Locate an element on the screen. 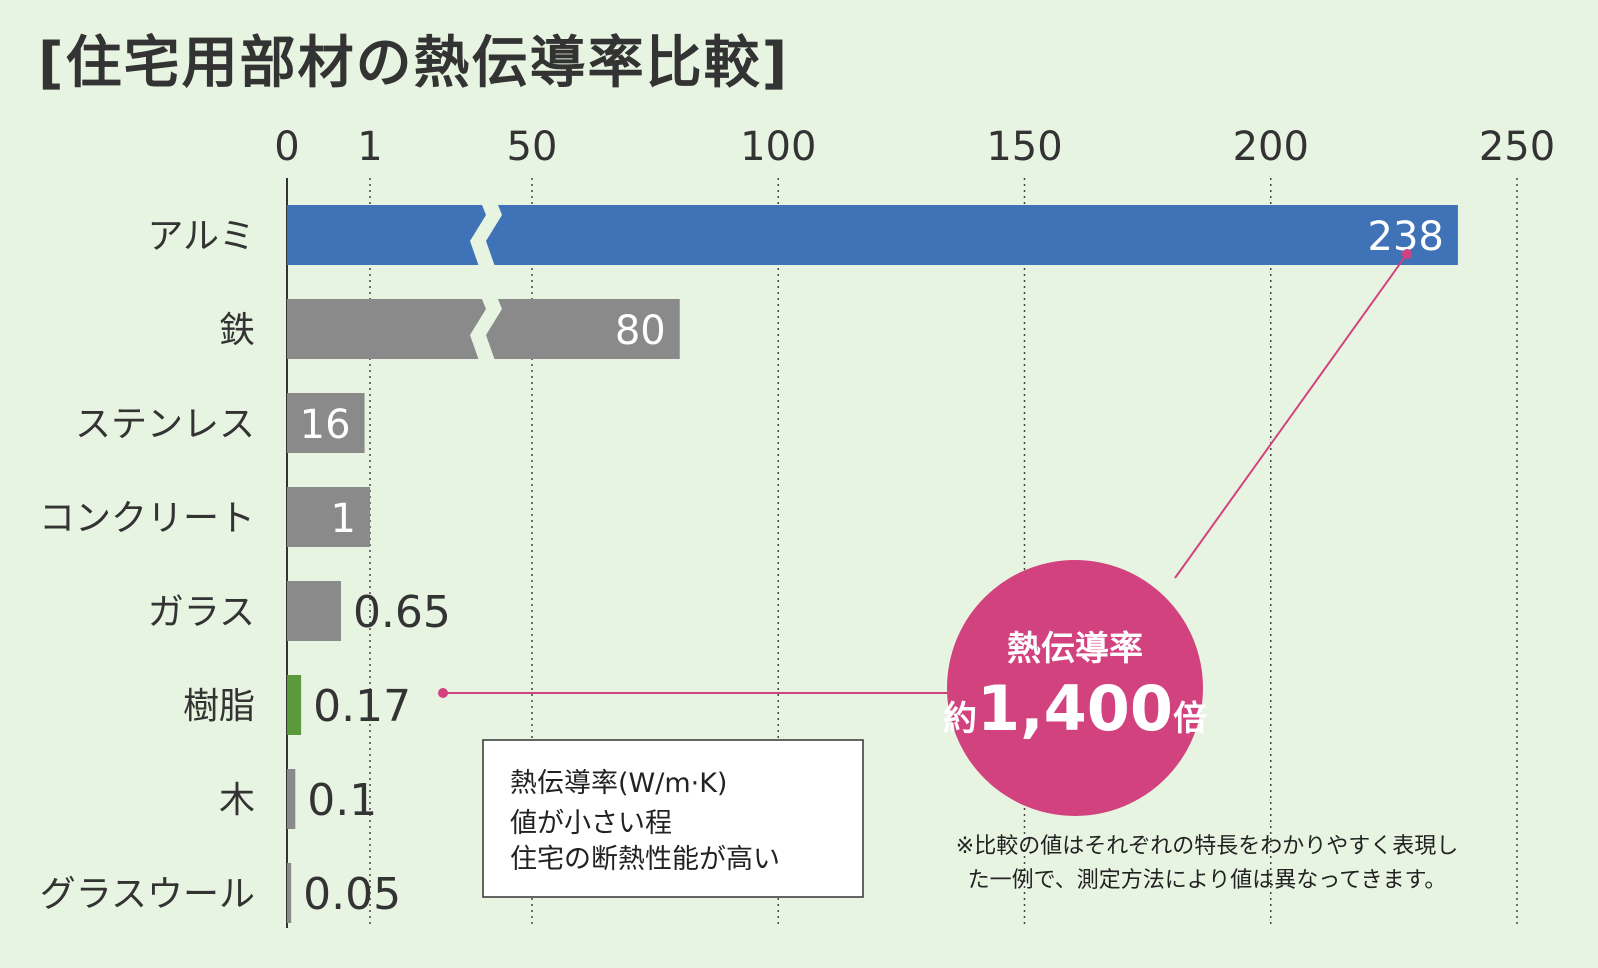  category-label-7: グラスウール is located at coordinates (147, 894).